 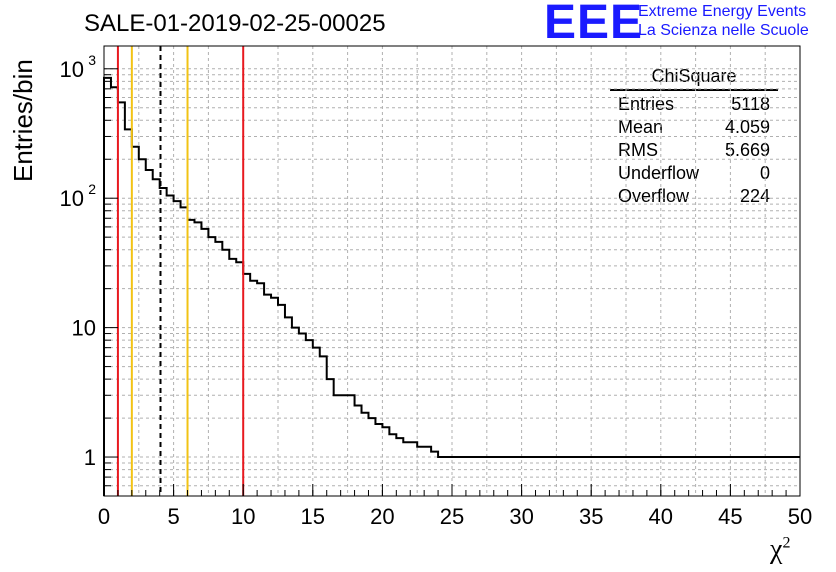 I want to click on x-tick-label: 45, so click(x=730, y=516).